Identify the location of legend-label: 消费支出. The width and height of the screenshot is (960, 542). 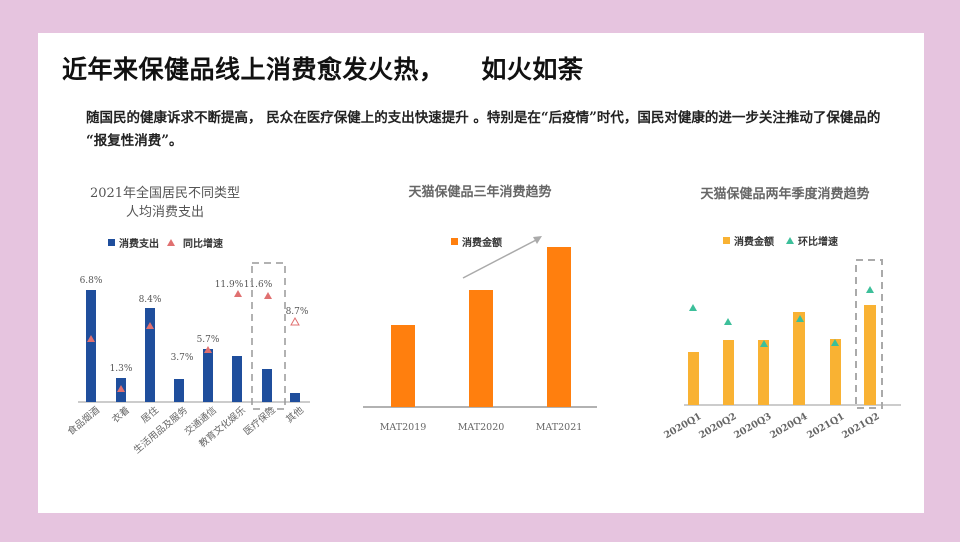
(139, 244).